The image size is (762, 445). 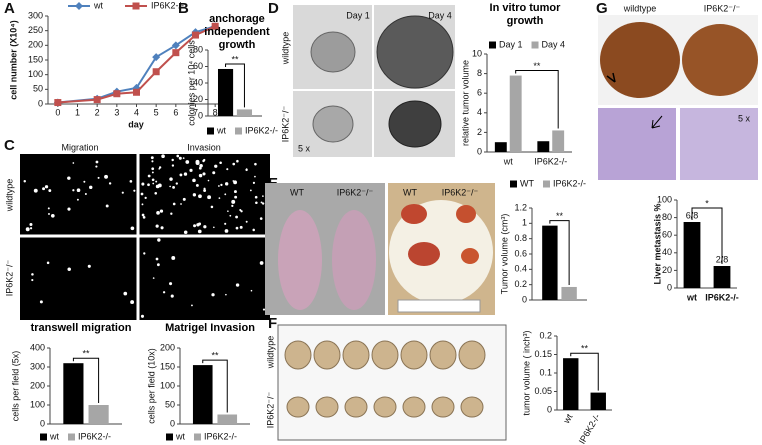 What do you see at coordinates (479, 112) in the screenshot?
I see `y-tick-label: 4` at bounding box center [479, 112].